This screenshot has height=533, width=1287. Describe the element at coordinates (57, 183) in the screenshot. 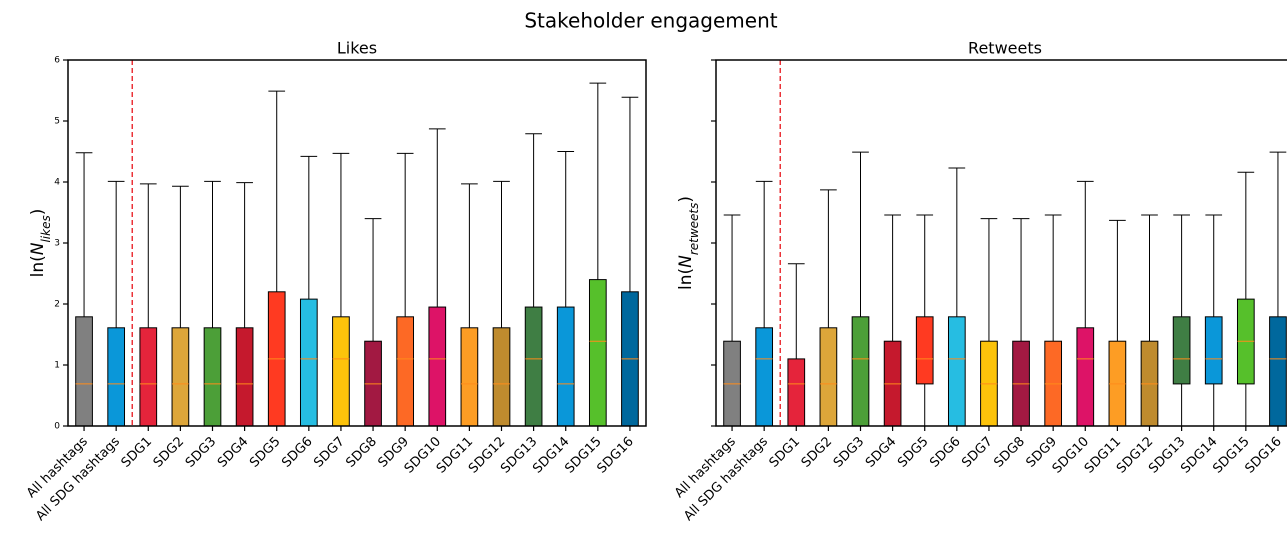

I see `y-tick-label: 4` at that location.